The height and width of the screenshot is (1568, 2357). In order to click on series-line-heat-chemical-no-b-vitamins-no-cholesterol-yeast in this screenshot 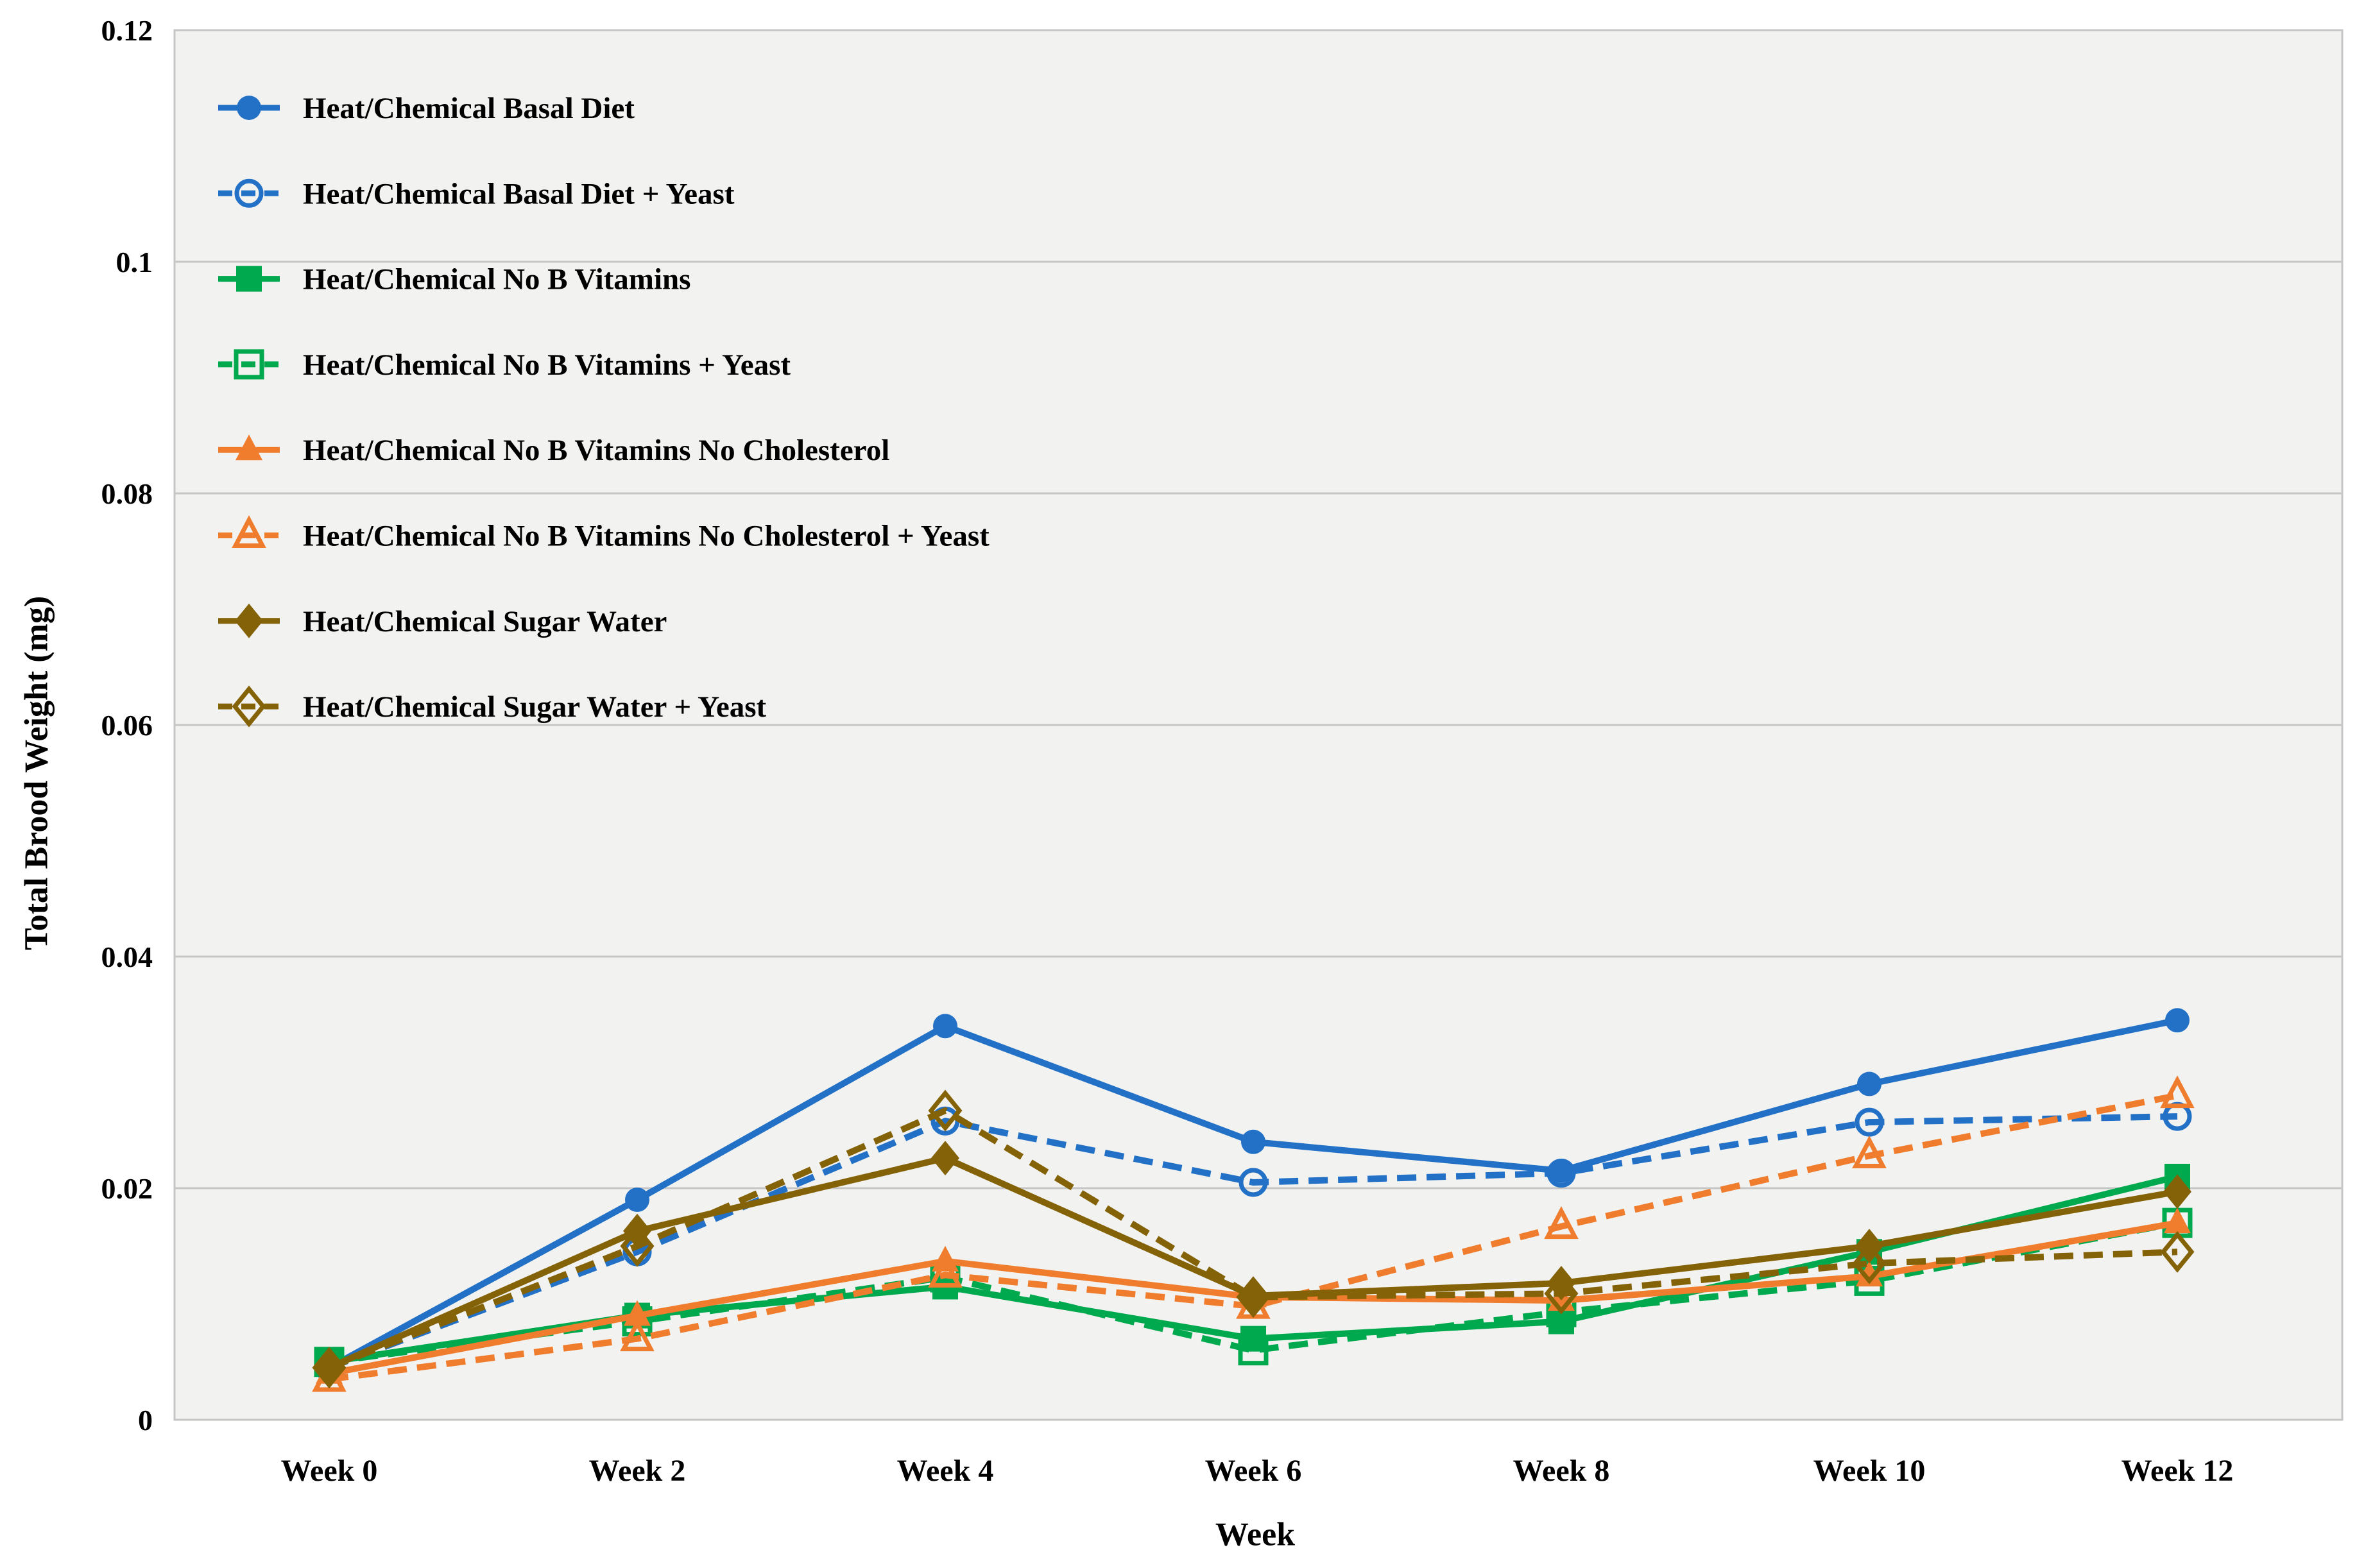, I will do `click(1253, 1237)`.